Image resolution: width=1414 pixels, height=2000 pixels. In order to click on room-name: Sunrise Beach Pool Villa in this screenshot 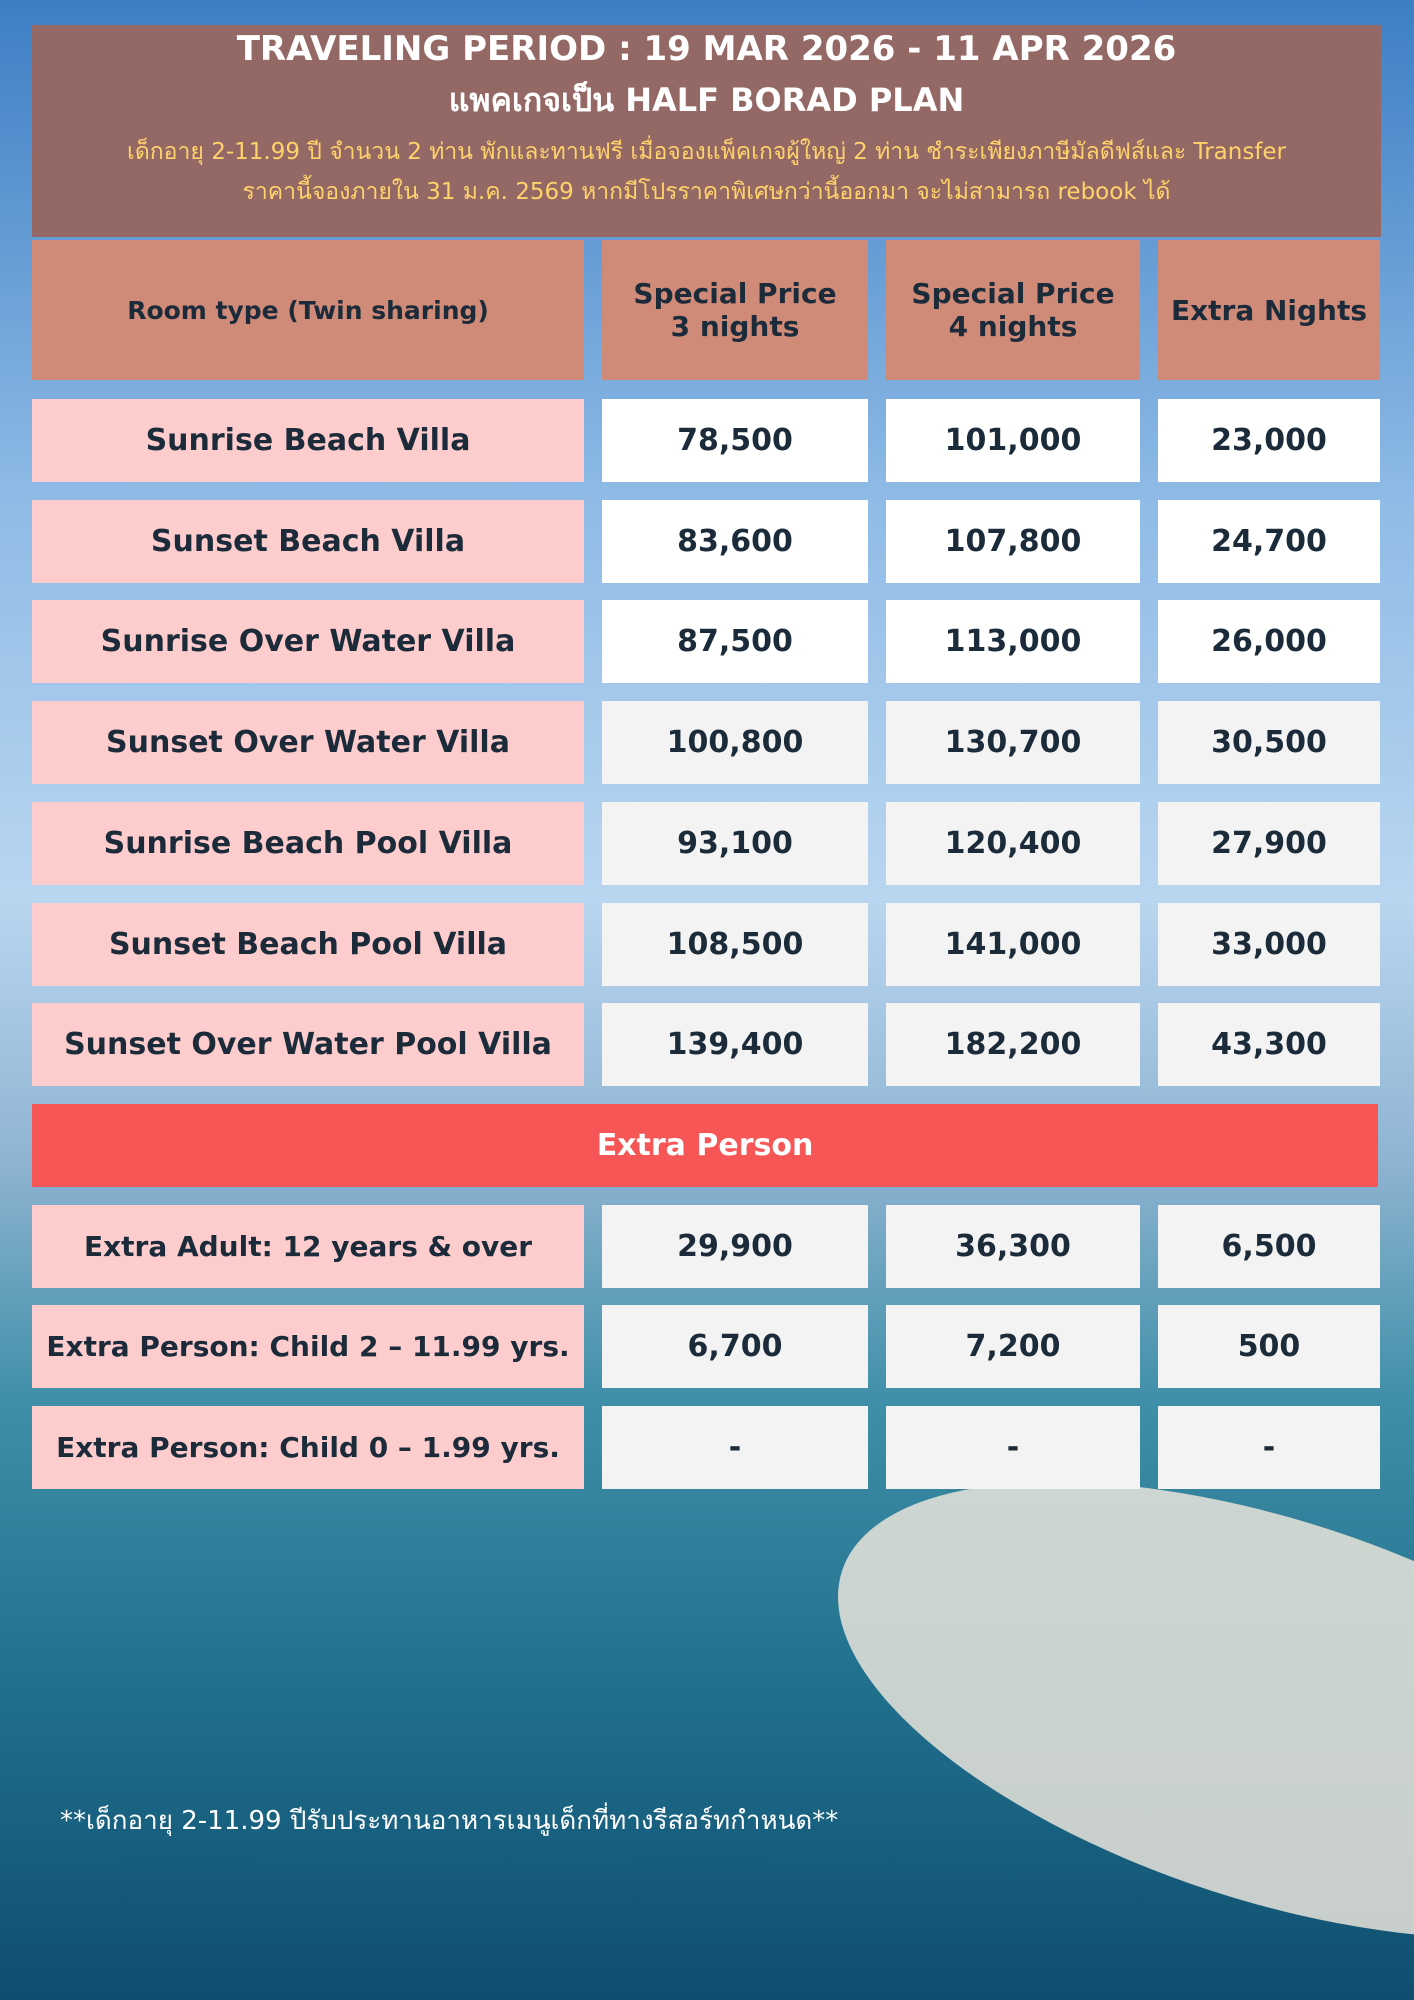, I will do `click(308, 843)`.